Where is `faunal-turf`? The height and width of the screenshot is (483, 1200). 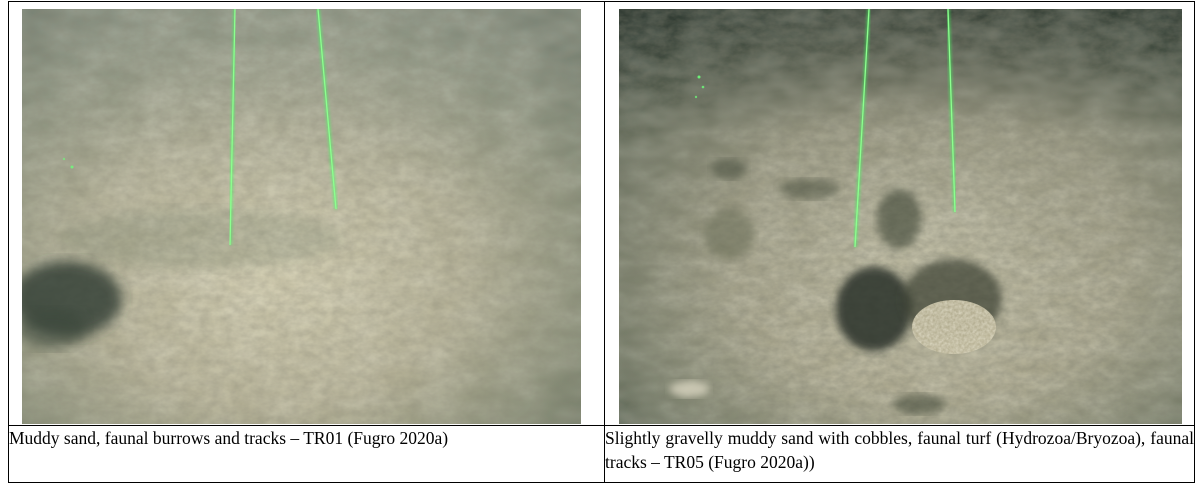
faunal-turf is located at coordinates (954, 327).